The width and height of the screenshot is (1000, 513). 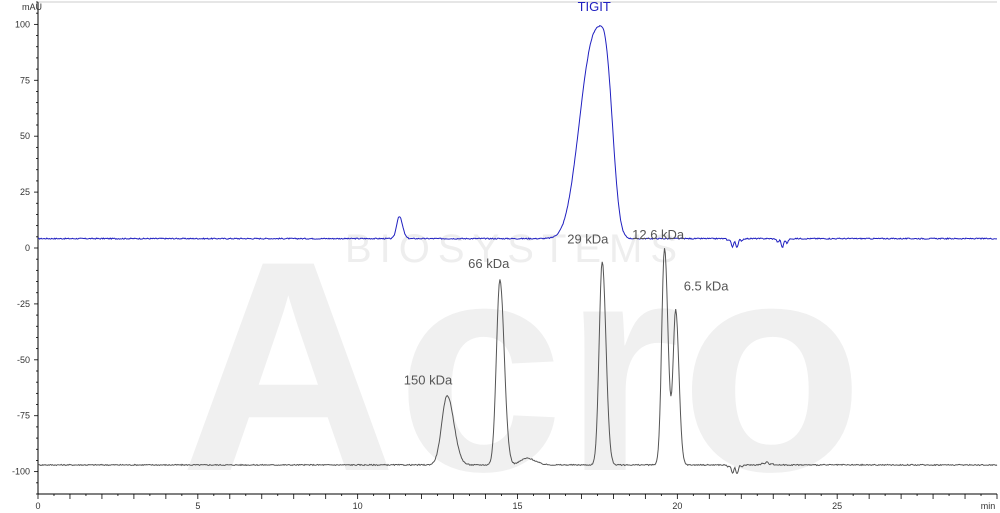 I want to click on x-tick-label: 5, so click(x=197, y=506).